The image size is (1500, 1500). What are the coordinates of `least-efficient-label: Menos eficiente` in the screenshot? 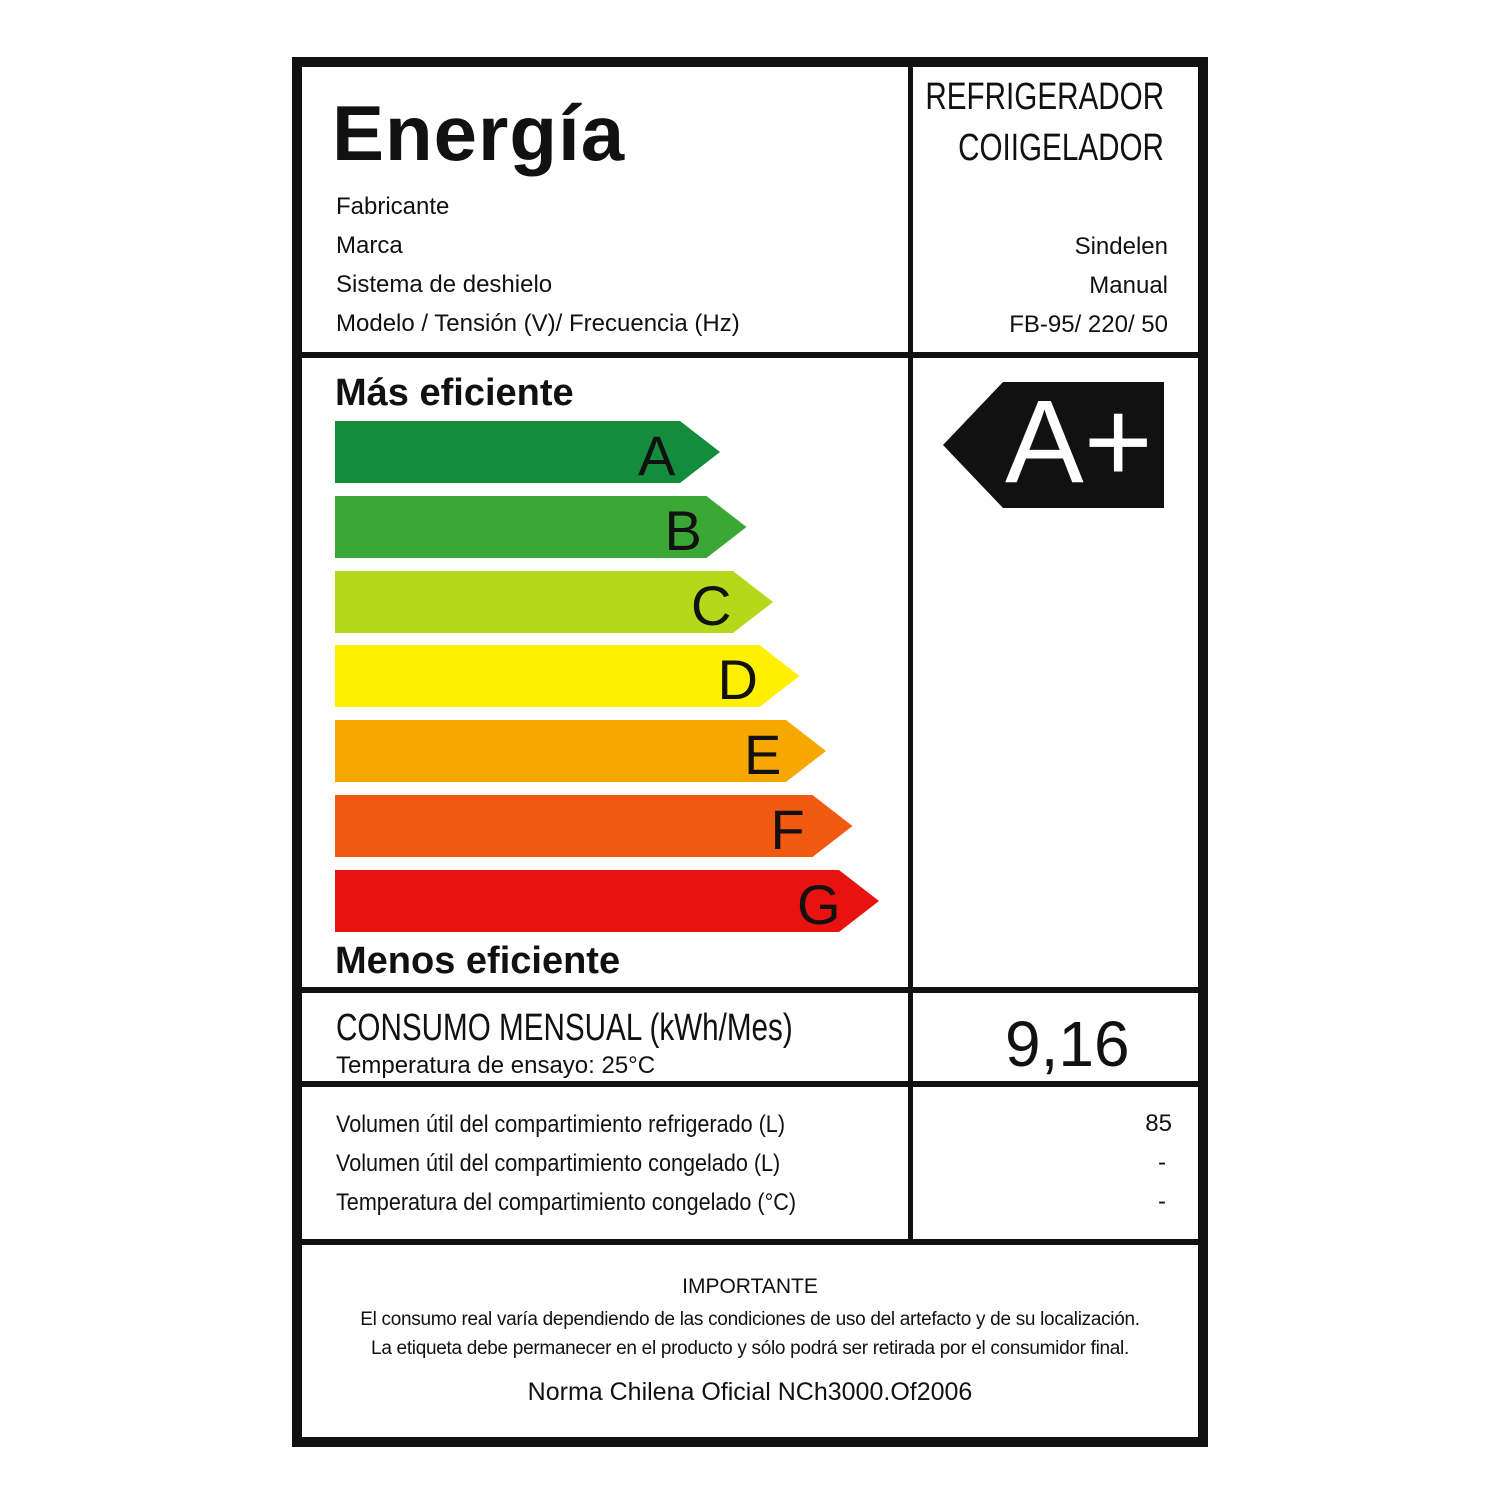 It's located at (478, 961).